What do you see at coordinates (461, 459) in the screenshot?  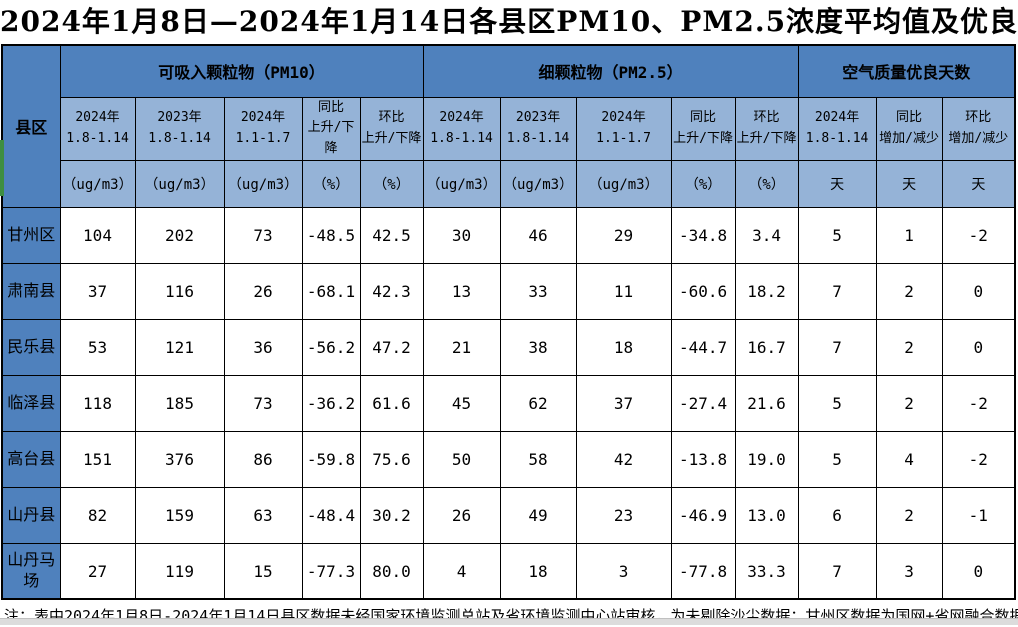 I see `data-cell: 50` at bounding box center [461, 459].